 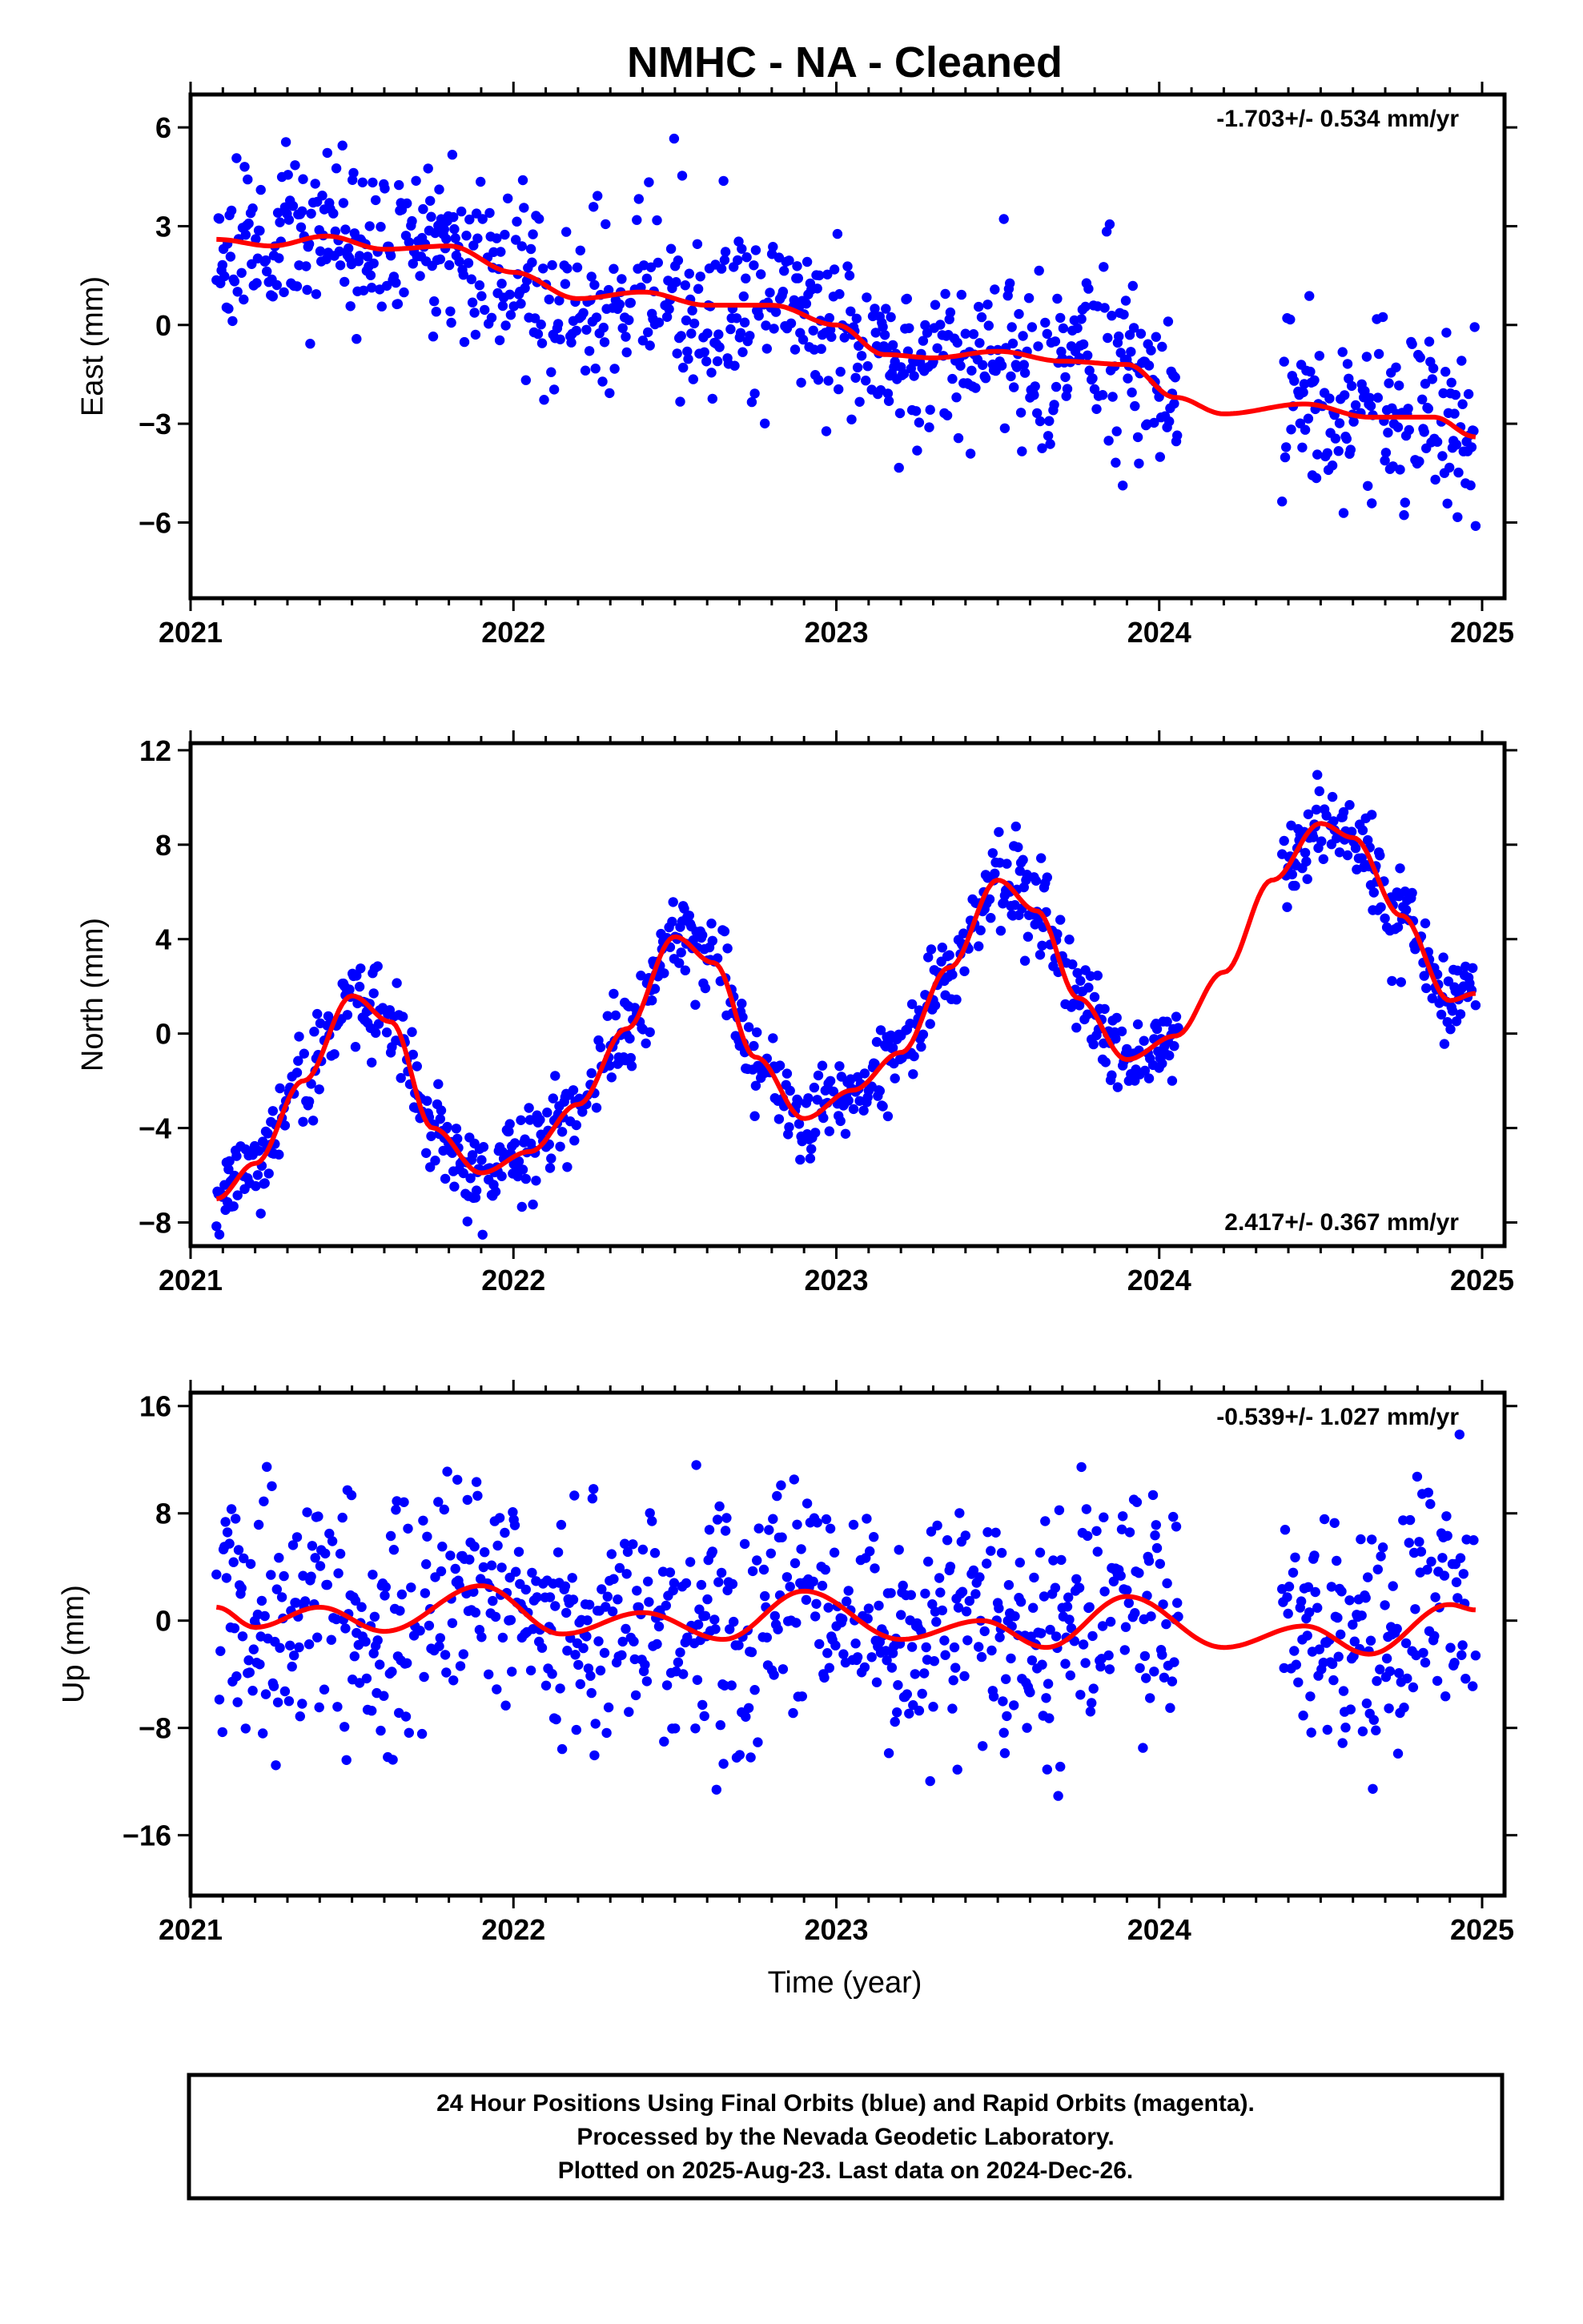 I want to click on east-y-tick-label: 3, so click(x=163, y=226).